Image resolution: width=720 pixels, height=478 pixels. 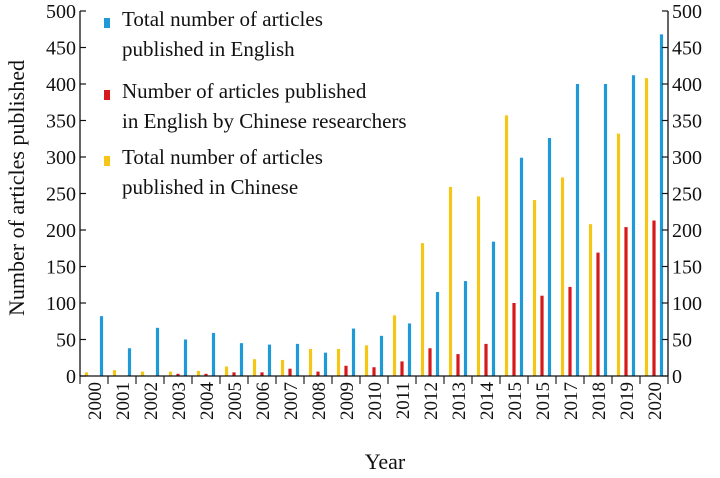 I want to click on bar-series1-2005, so click(x=234, y=374).